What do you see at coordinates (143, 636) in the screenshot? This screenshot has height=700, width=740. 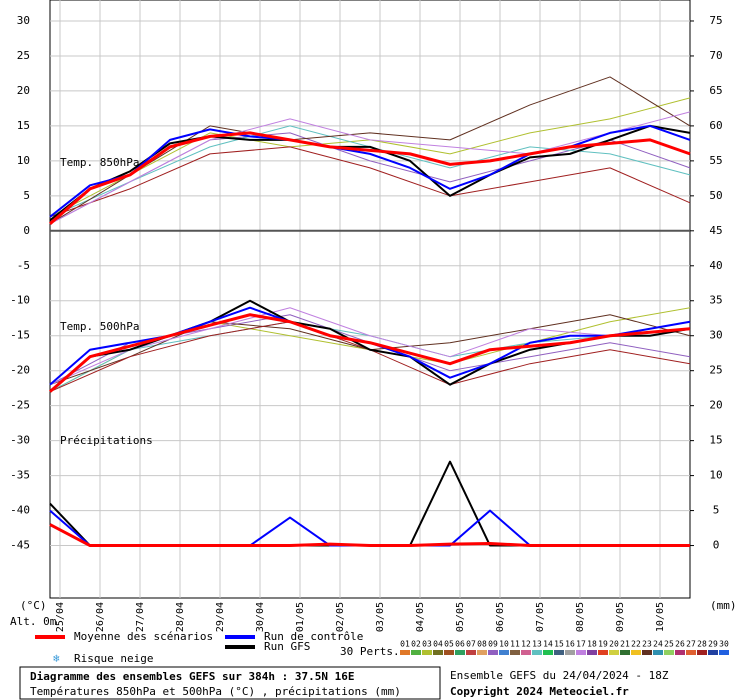 I see `legend-label: Moyenne des scénarios` at bounding box center [143, 636].